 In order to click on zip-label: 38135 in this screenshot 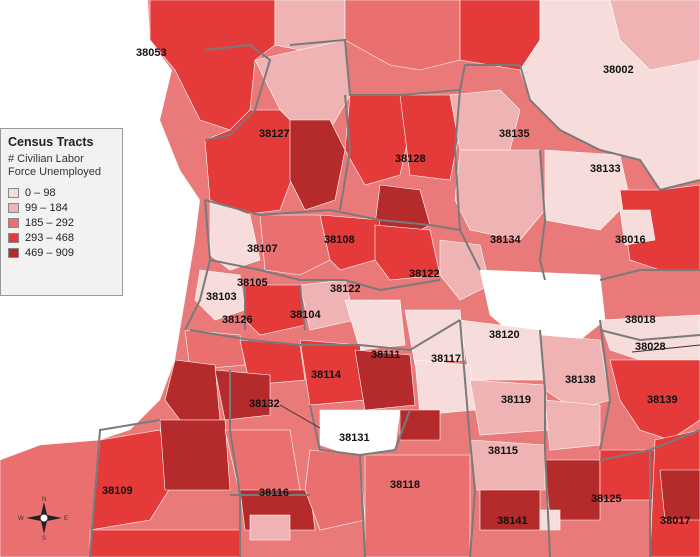, I will do `click(514, 134)`.